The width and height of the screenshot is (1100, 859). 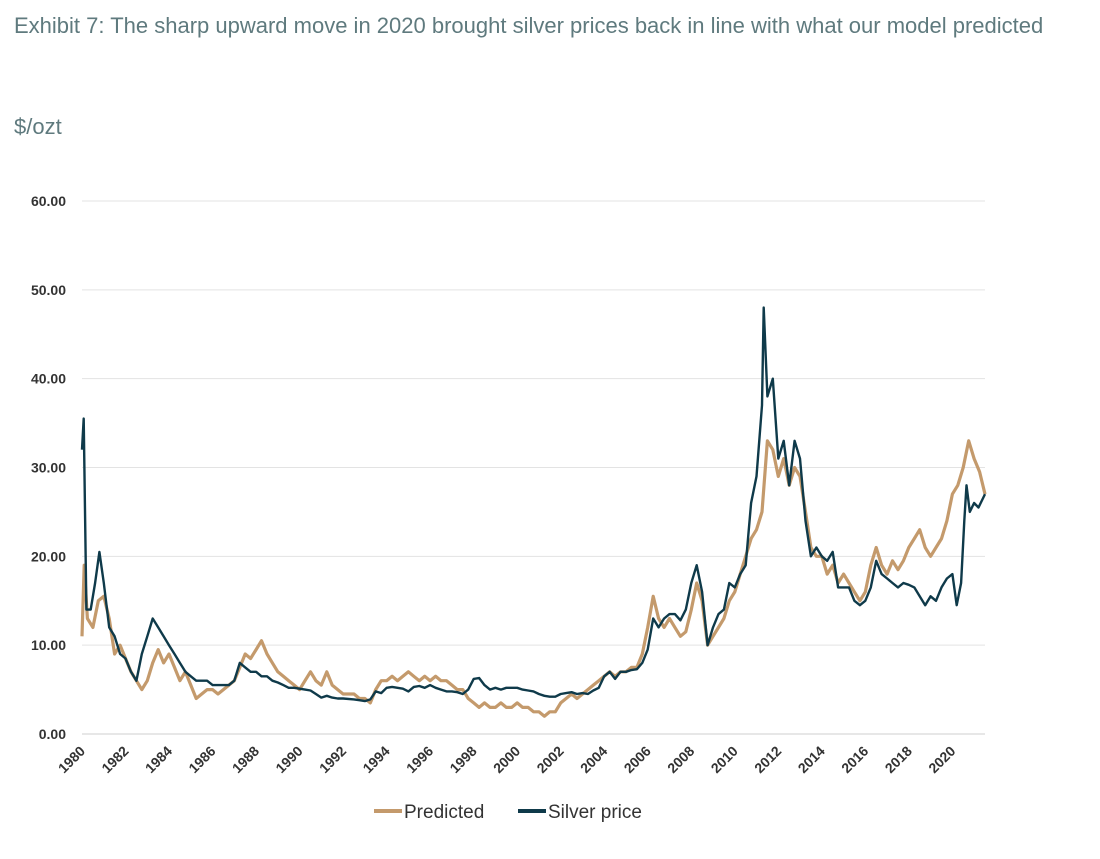 What do you see at coordinates (767, 759) in the screenshot?
I see `x-tick-label: 2012` at bounding box center [767, 759].